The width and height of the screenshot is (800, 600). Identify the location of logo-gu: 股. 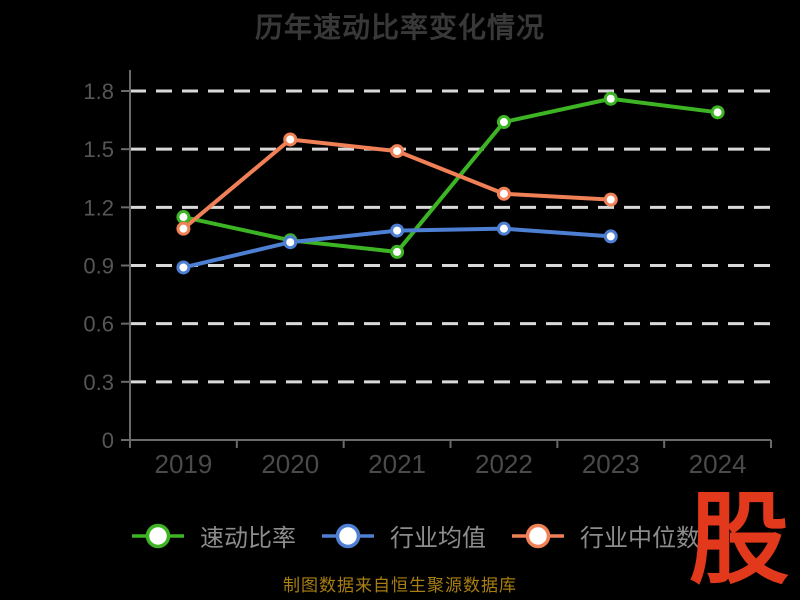
(739, 540).